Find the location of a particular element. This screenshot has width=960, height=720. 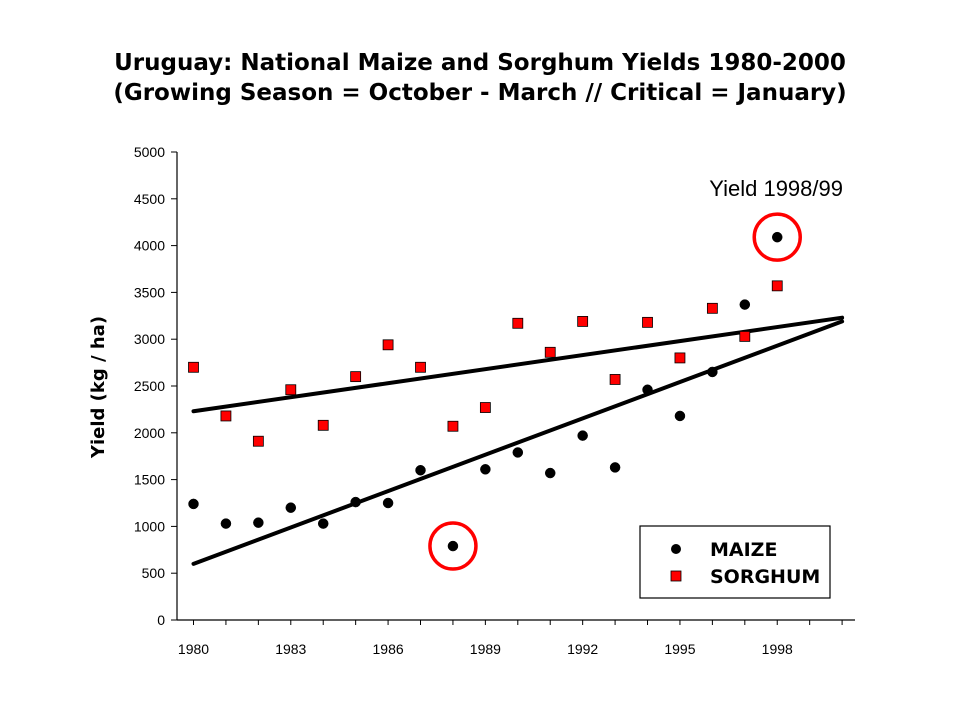

y-tick-label: 1000 is located at coordinates (149, 526).